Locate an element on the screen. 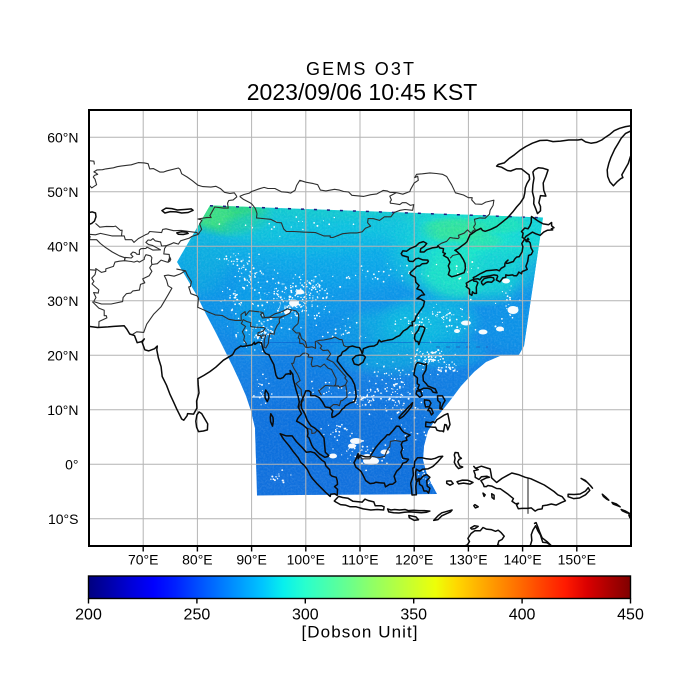 The width and height of the screenshot is (700, 700). svg-text: 80°E is located at coordinates (197, 560).